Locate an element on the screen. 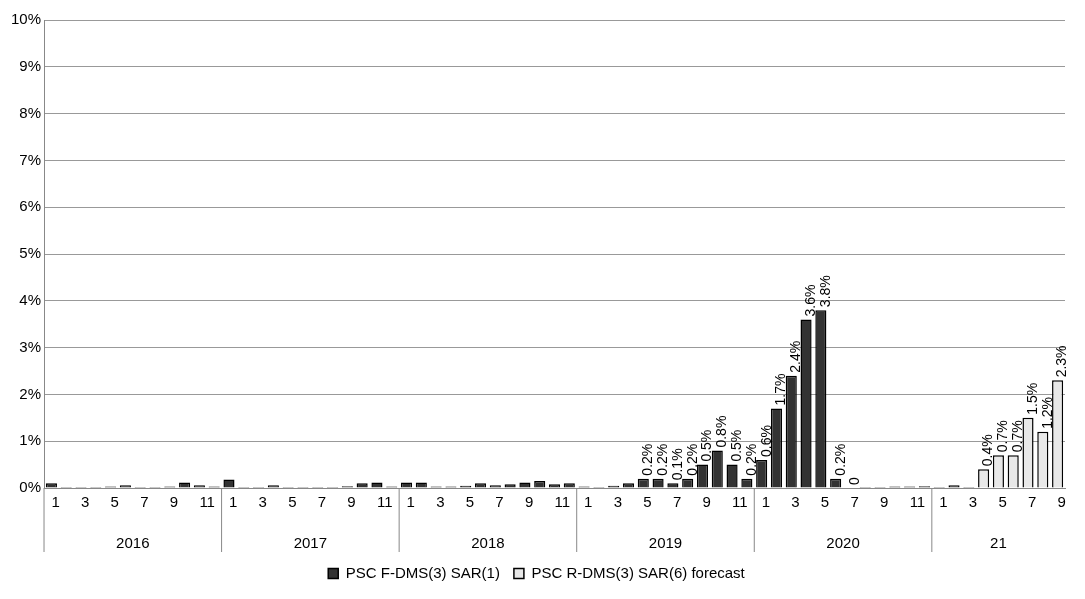 This screenshot has height=599, width=1085. y-tick-label: 4% is located at coordinates (30, 299).